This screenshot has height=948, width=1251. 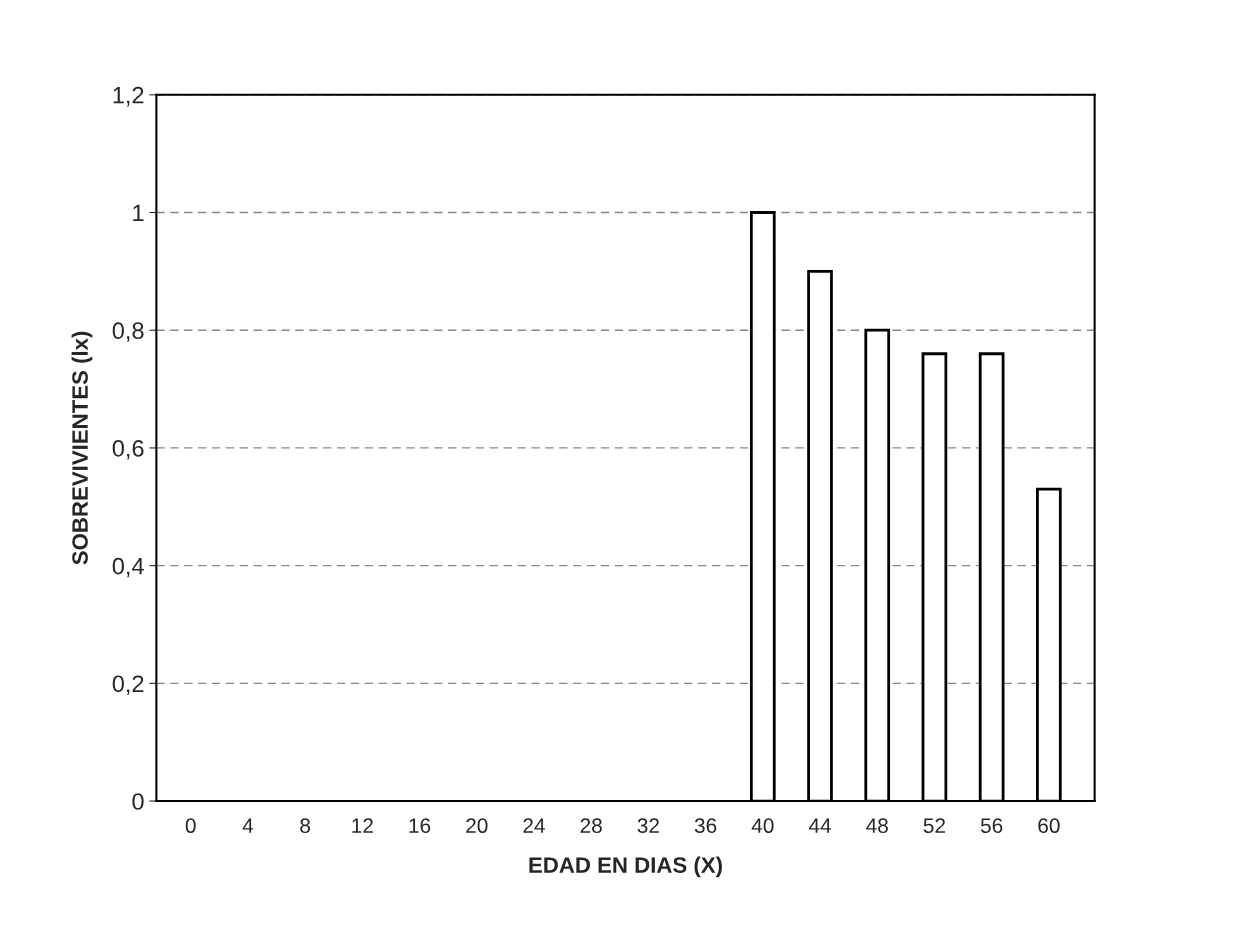 What do you see at coordinates (819, 825) in the screenshot?
I see `x-tick-label: 44` at bounding box center [819, 825].